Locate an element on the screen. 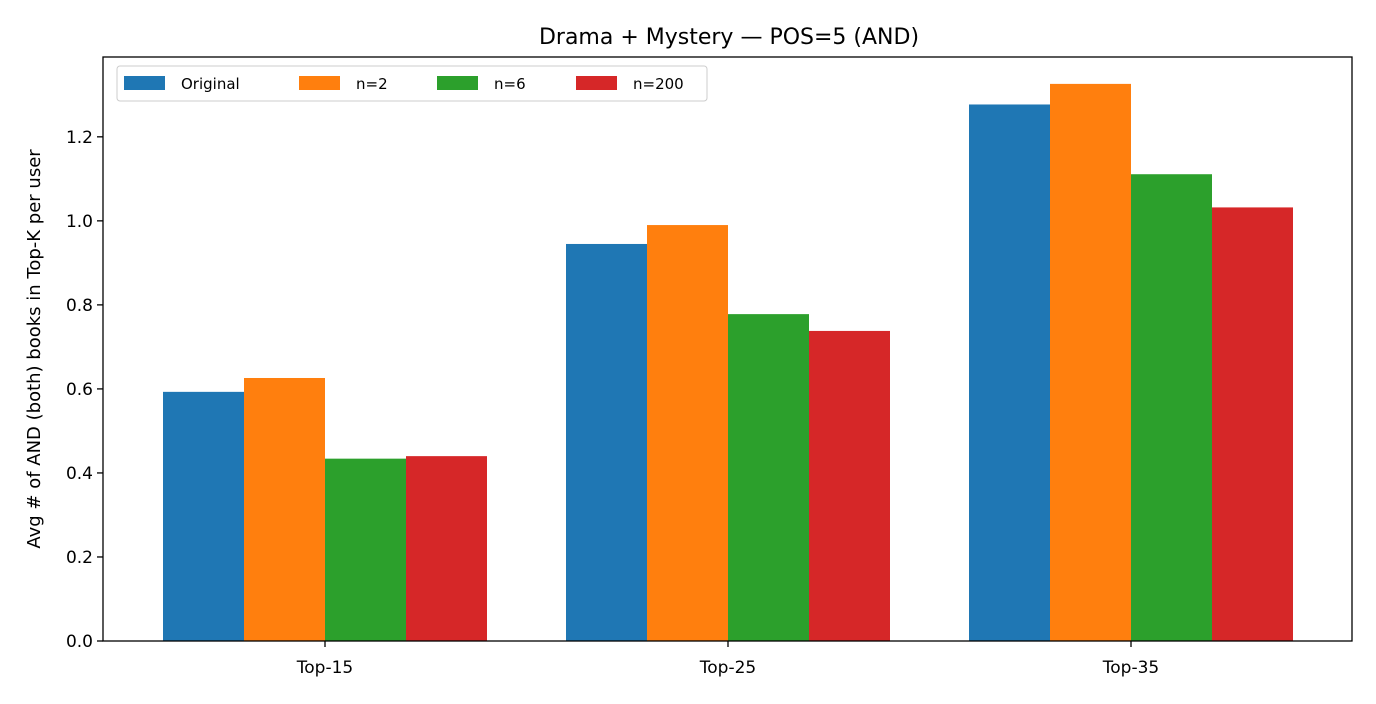 The height and width of the screenshot is (704, 1376). y-tick-label: 0.8 is located at coordinates (79, 306).